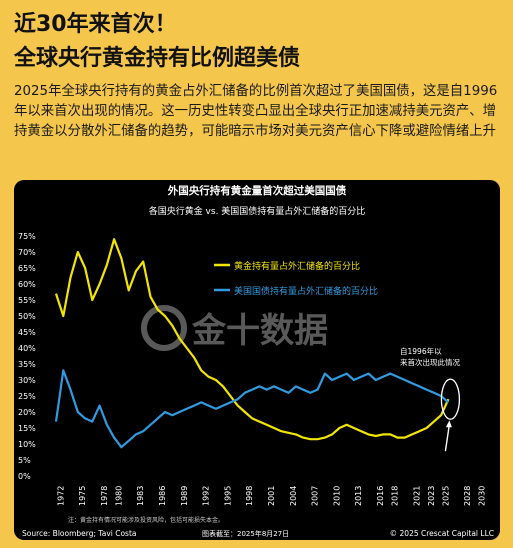 Image resolution: width=513 pixels, height=548 pixels. I want to click on annotation-text-line: 自1996年以, so click(421, 351).